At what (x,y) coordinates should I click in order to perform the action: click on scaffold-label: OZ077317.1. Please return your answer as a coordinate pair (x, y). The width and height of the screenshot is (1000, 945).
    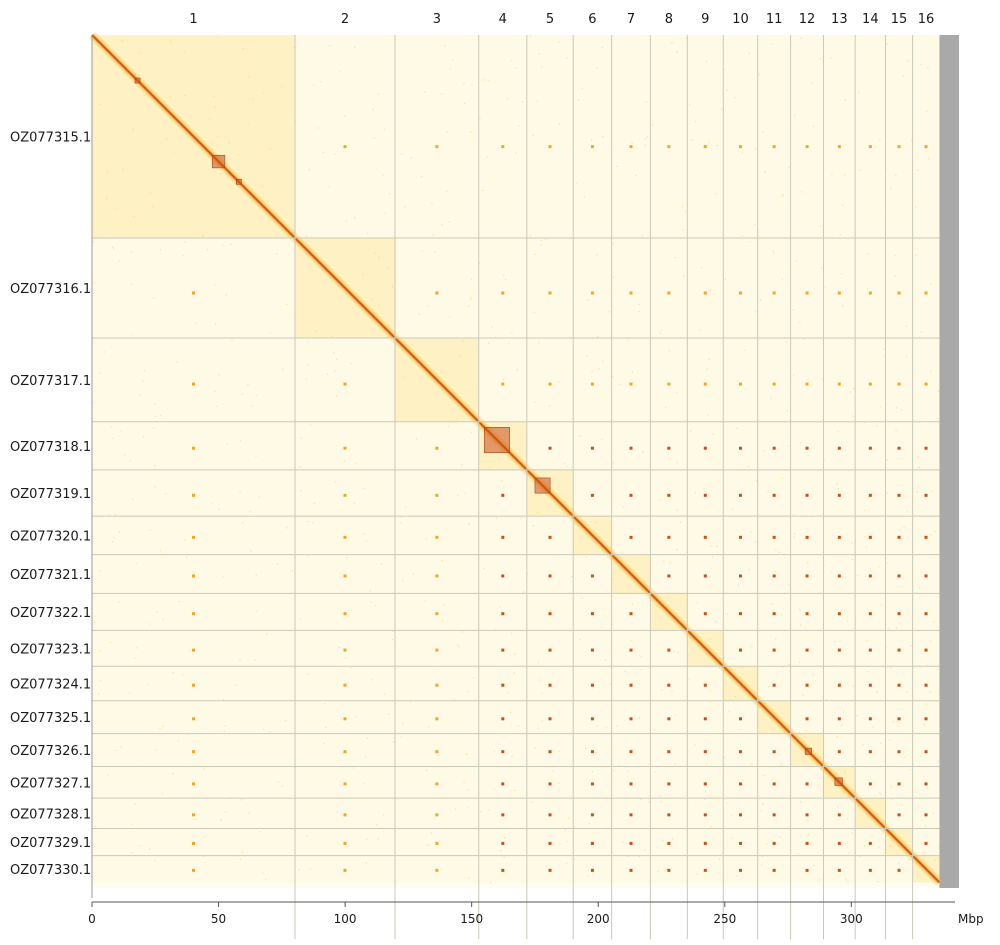
    Looking at the image, I should click on (50, 381).